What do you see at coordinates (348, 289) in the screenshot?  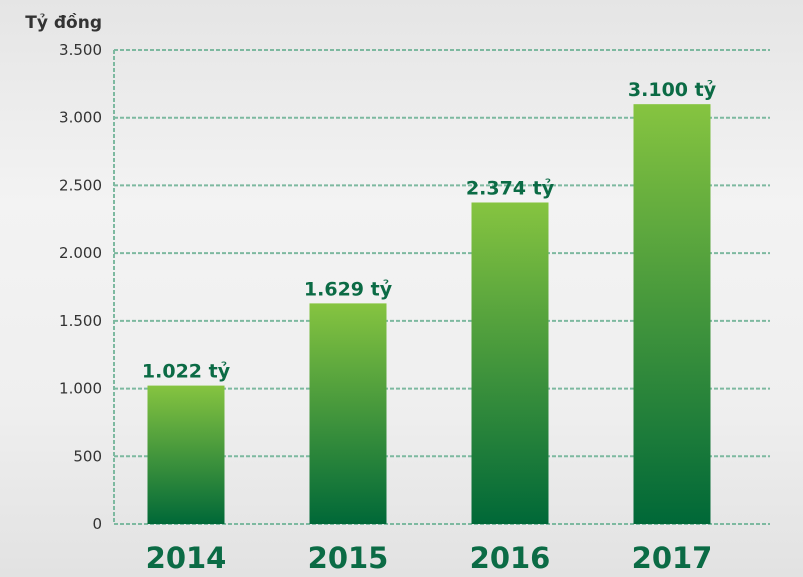 I see `data-label: 1.629 tỷ` at bounding box center [348, 289].